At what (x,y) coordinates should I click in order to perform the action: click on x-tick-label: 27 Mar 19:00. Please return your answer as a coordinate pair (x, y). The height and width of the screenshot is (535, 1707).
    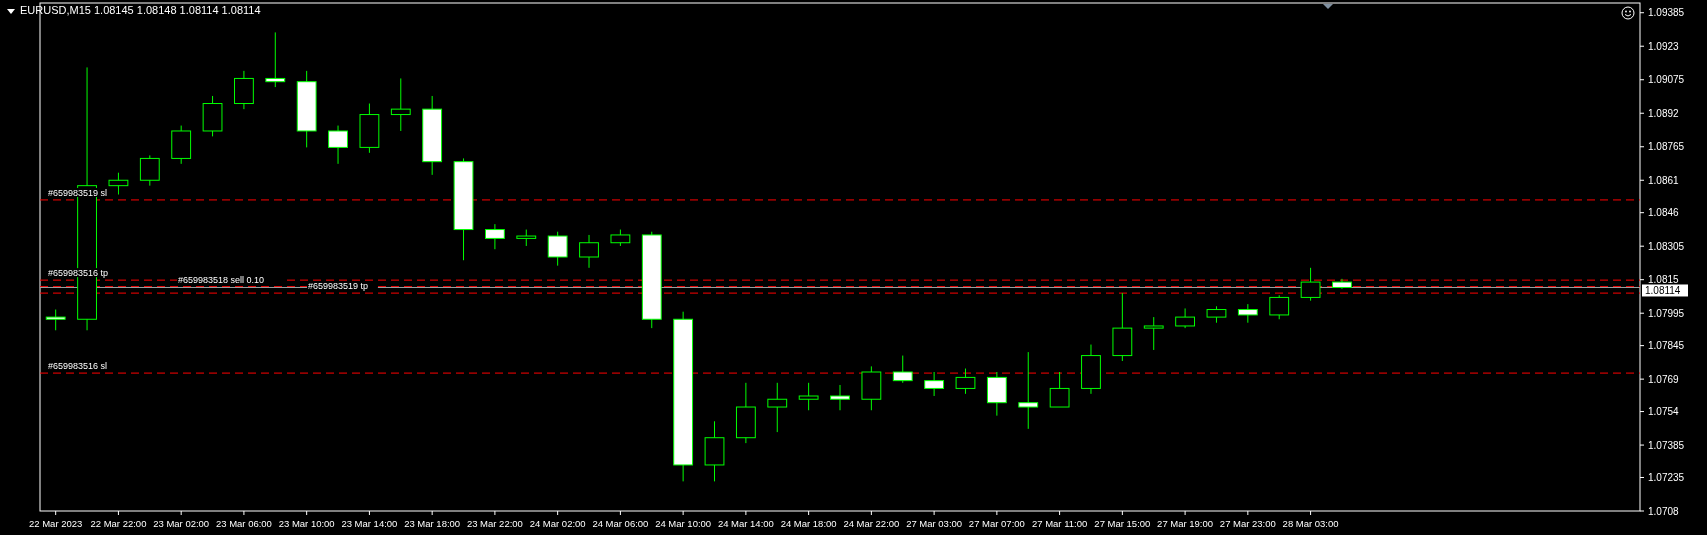
    Looking at the image, I should click on (1185, 523).